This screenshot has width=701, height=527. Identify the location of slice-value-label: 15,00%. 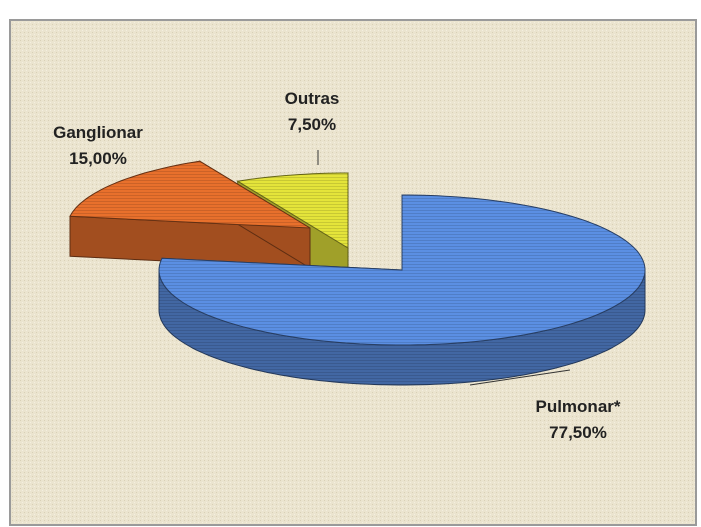
(98, 158).